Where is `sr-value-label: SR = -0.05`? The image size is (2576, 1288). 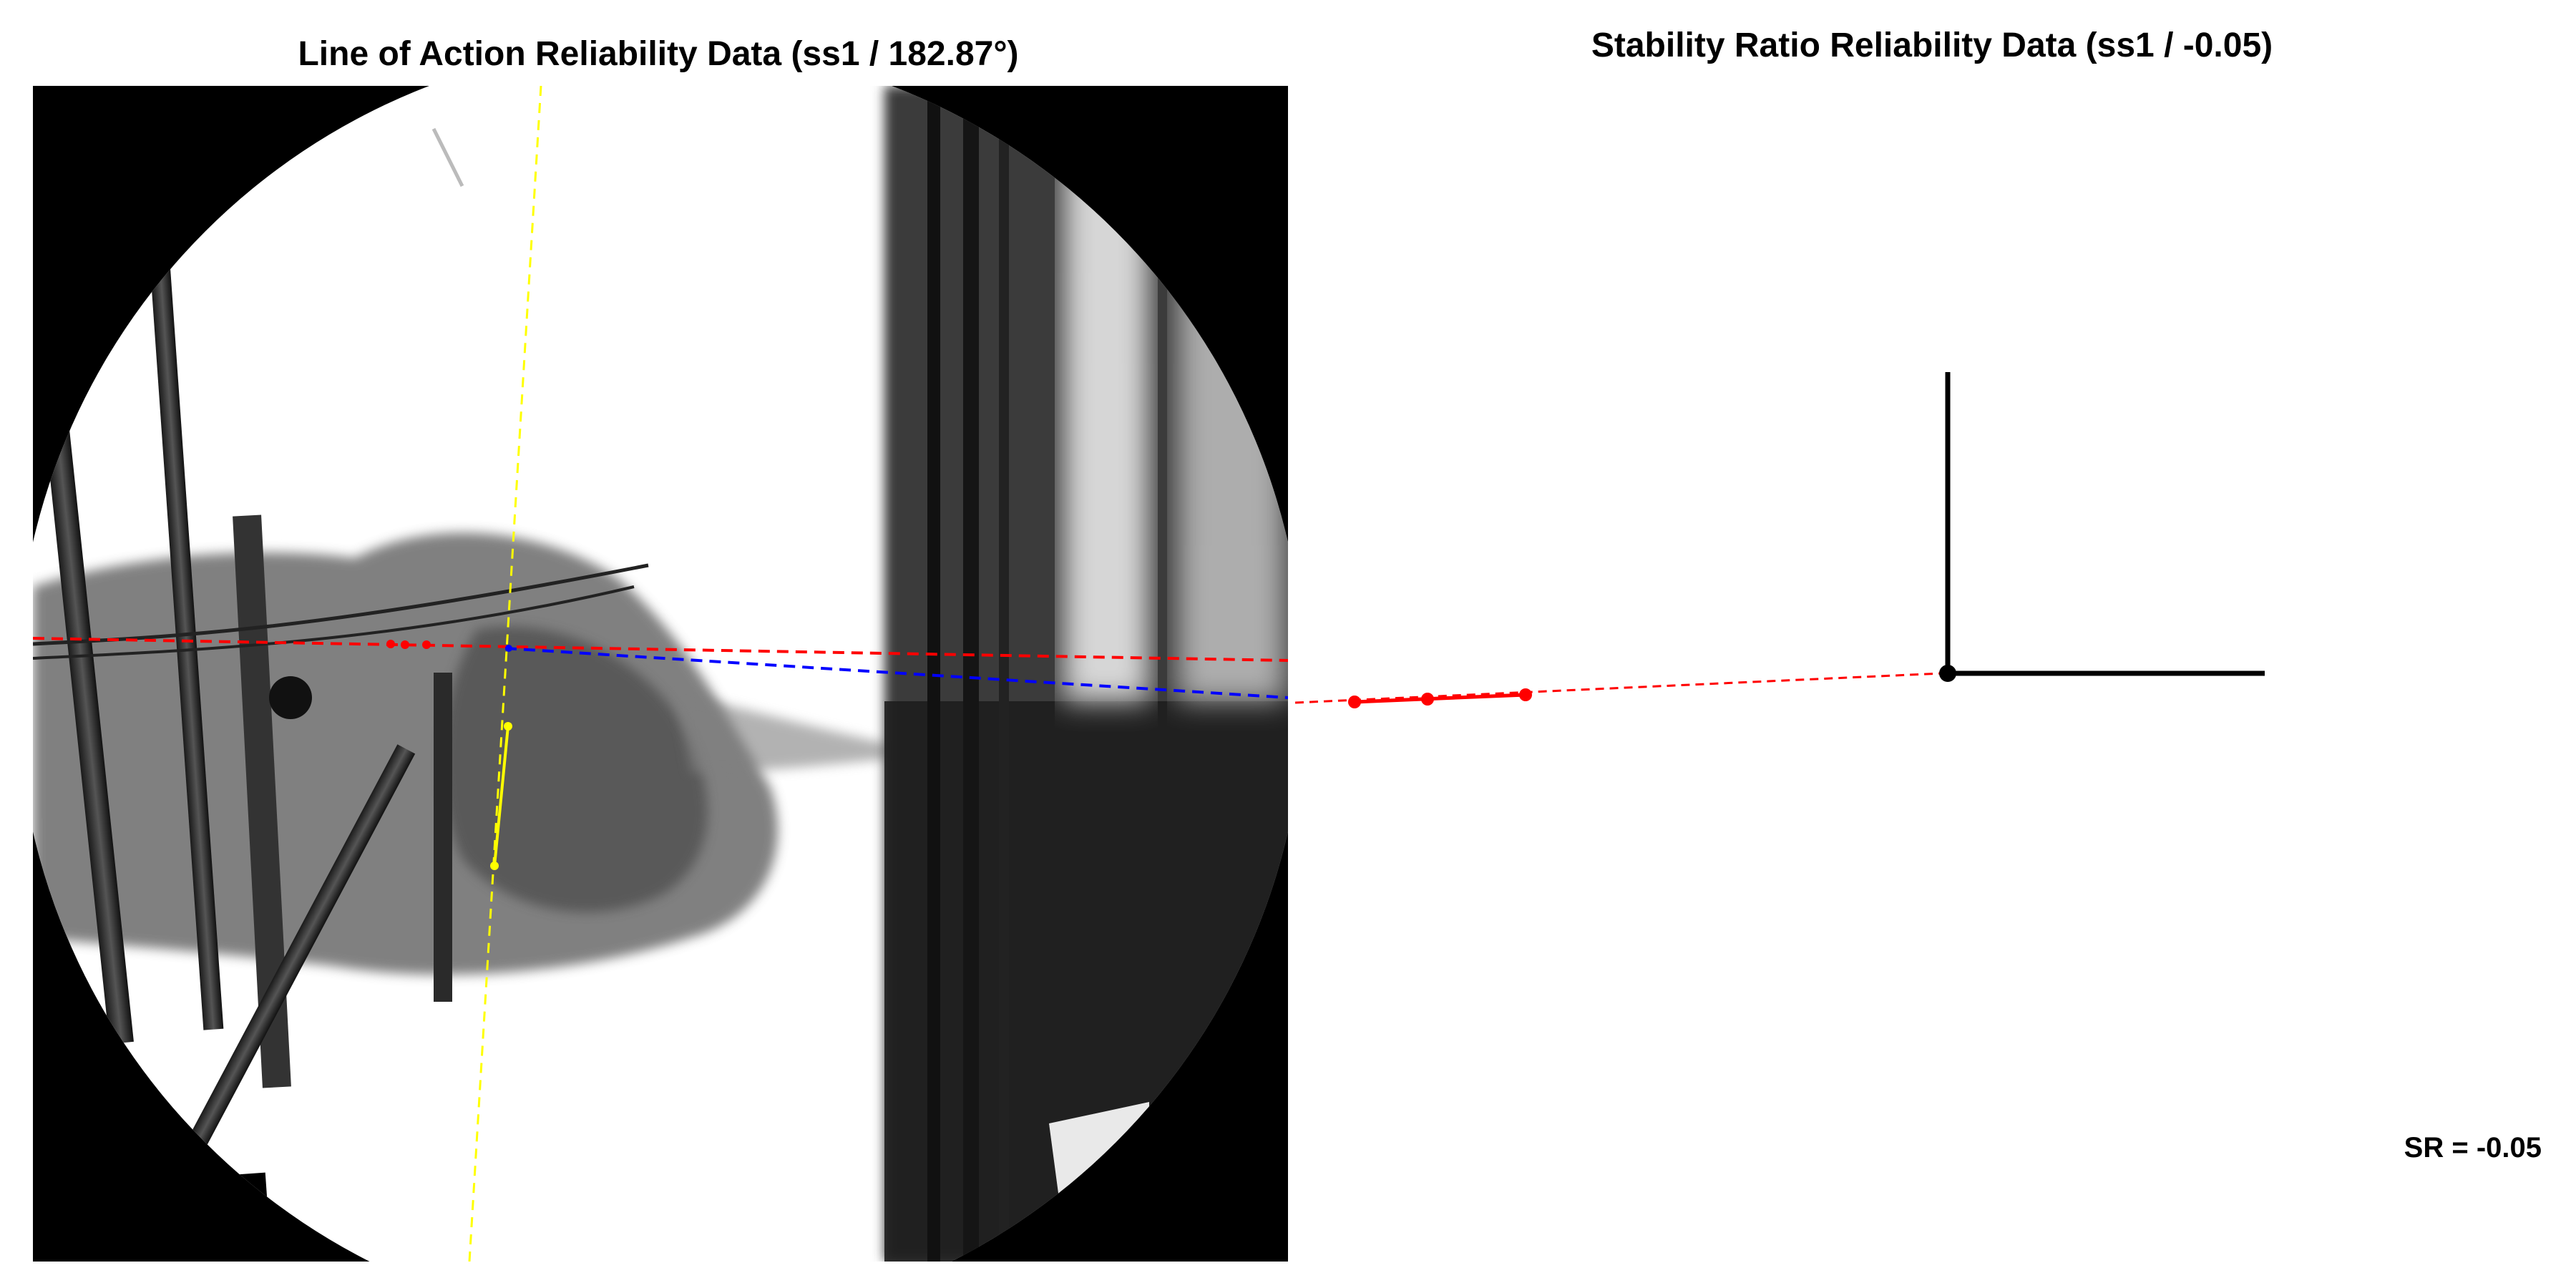 sr-value-label: SR = -0.05 is located at coordinates (2473, 1147).